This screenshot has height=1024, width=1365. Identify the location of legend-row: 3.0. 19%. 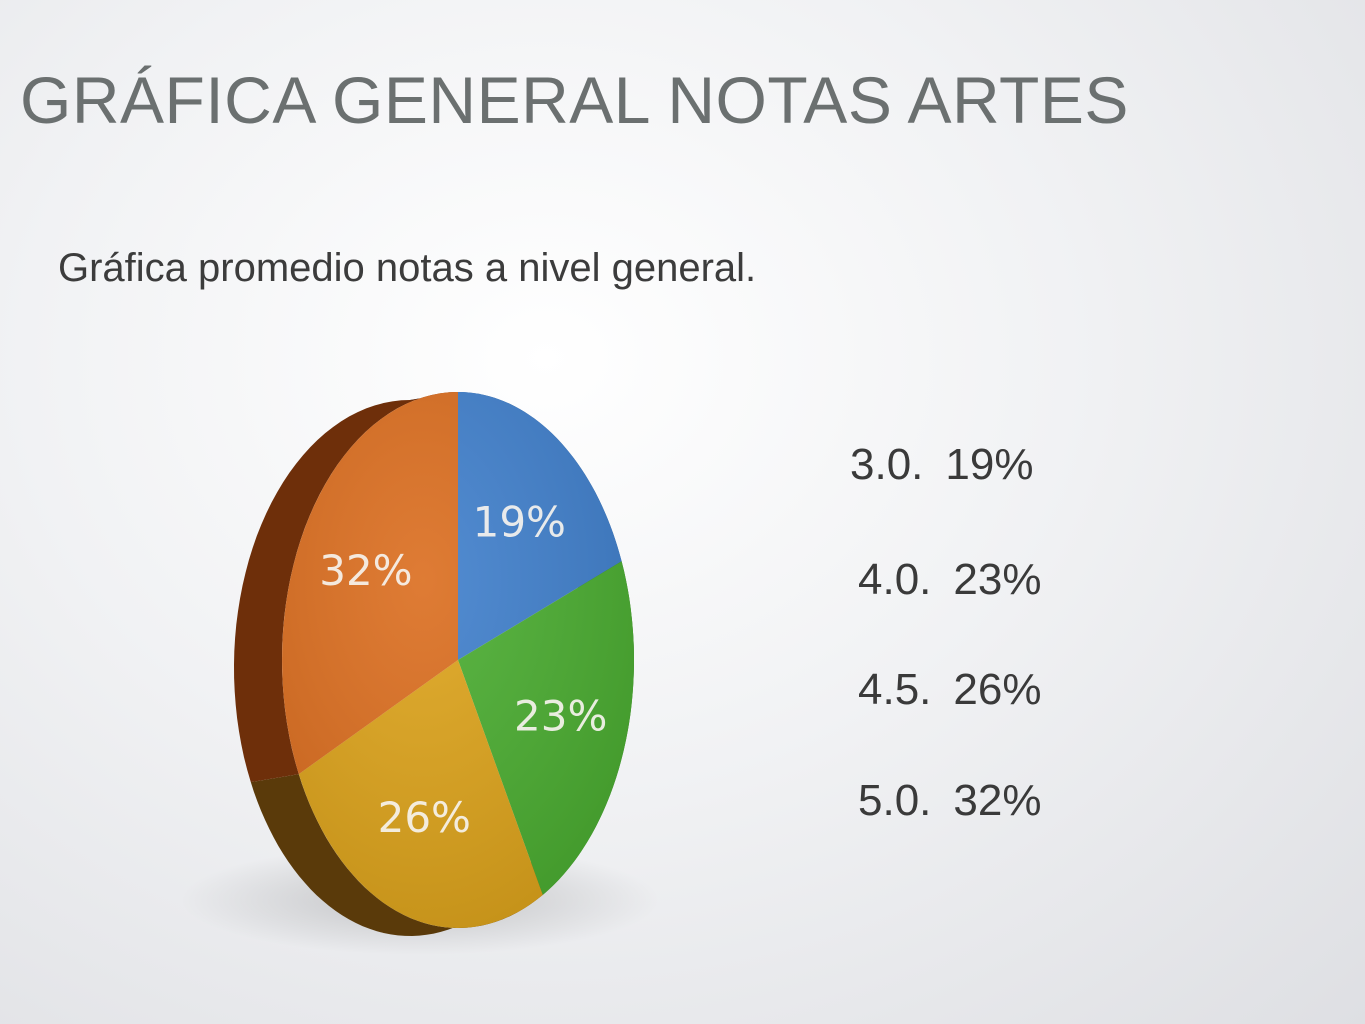
(941, 465).